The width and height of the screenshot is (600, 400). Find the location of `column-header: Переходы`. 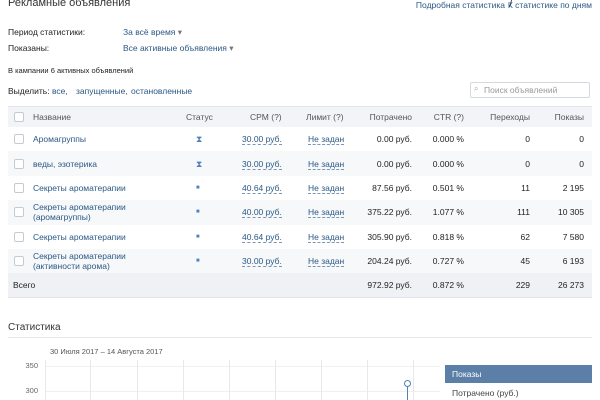

column-header: Переходы is located at coordinates (510, 117).